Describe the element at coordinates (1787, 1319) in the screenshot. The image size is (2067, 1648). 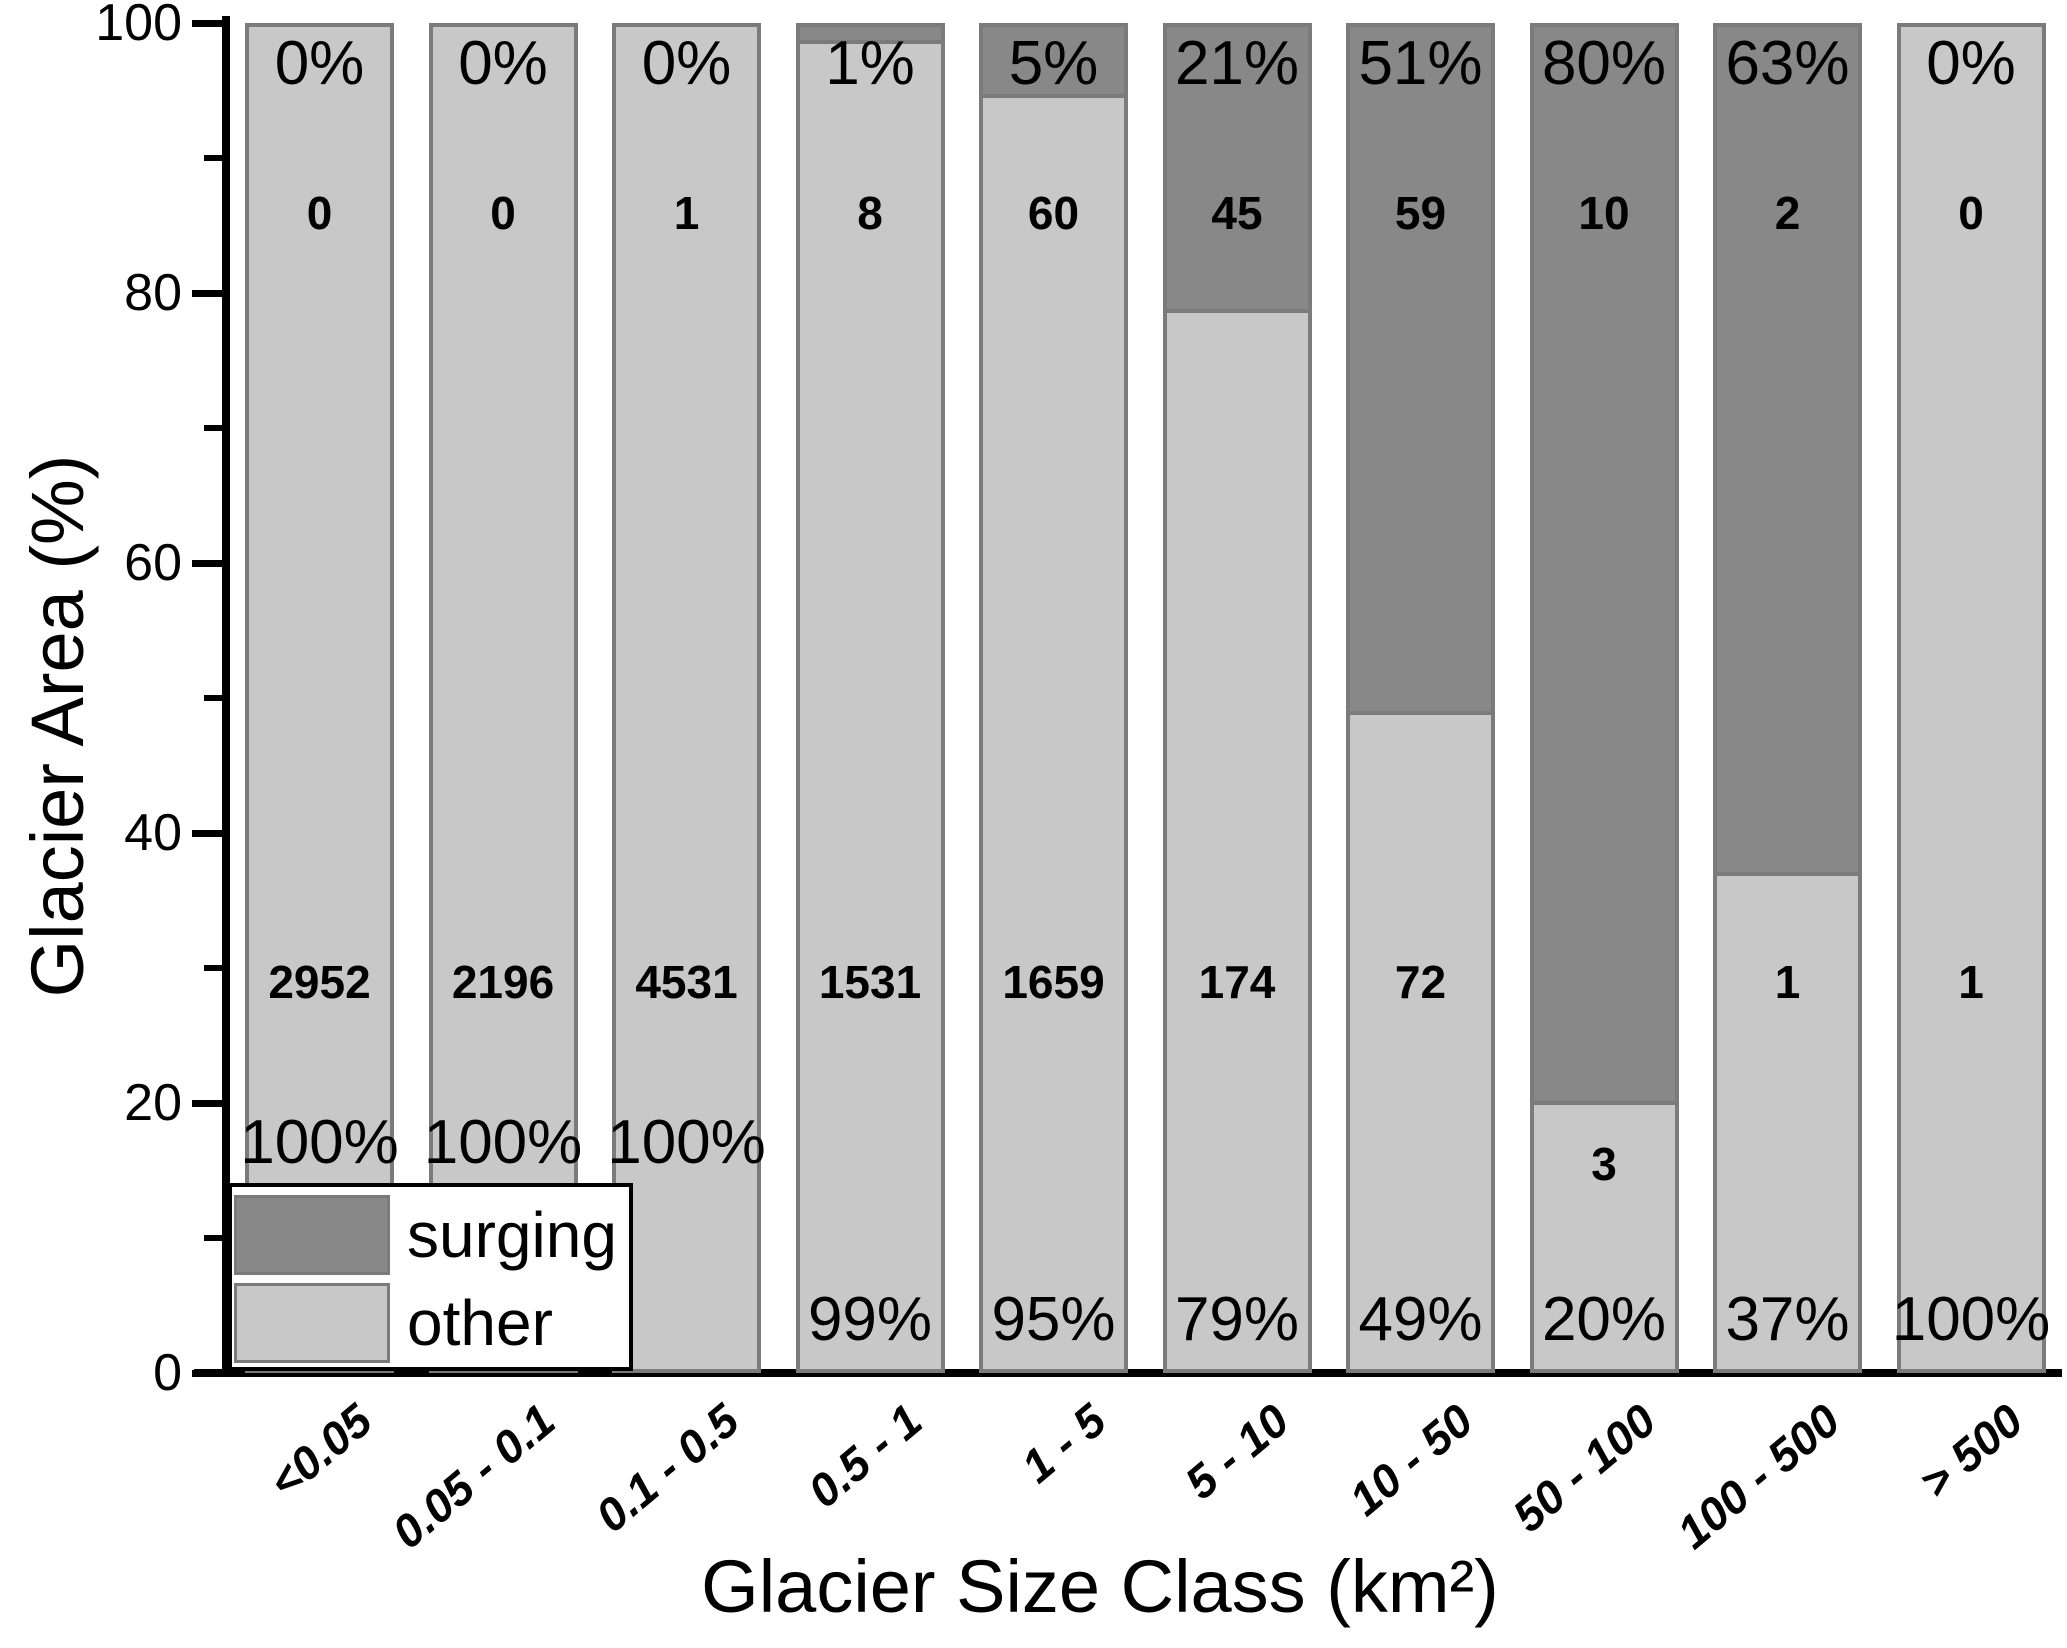
I see `bar-bottom-pct-label: 37%` at that location.